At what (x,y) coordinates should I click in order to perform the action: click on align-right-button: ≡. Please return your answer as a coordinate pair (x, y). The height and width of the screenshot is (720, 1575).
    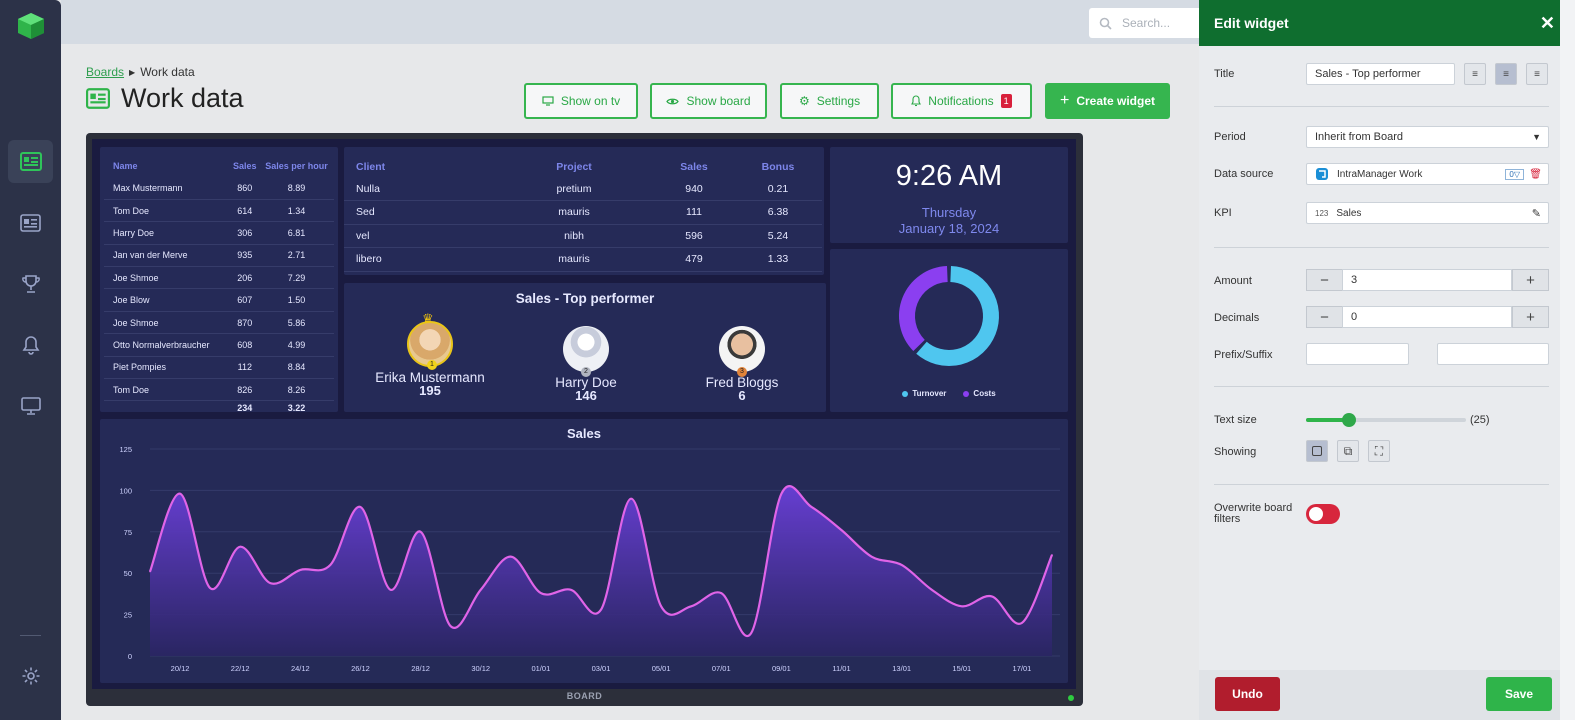
    Looking at the image, I should click on (1537, 74).